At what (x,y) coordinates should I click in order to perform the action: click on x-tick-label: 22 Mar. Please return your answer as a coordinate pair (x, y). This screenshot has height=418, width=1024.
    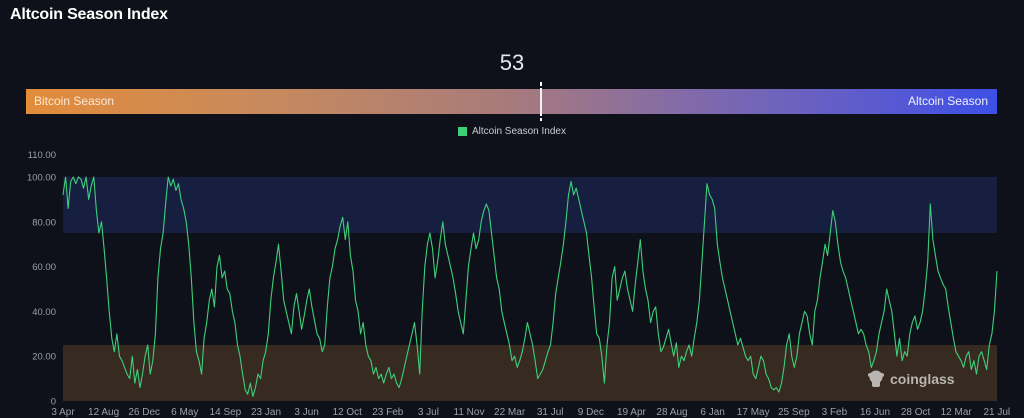
    Looking at the image, I should click on (510, 412).